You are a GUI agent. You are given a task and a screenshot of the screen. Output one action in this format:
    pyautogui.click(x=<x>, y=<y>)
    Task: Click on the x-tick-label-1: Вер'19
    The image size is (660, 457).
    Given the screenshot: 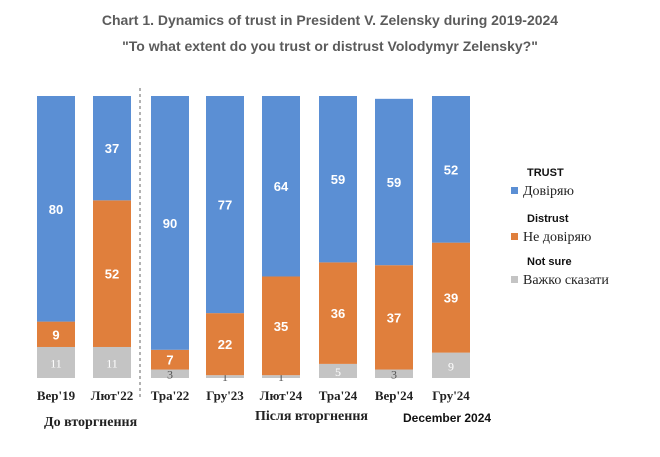 What is the action you would take?
    pyautogui.click(x=56, y=395)
    